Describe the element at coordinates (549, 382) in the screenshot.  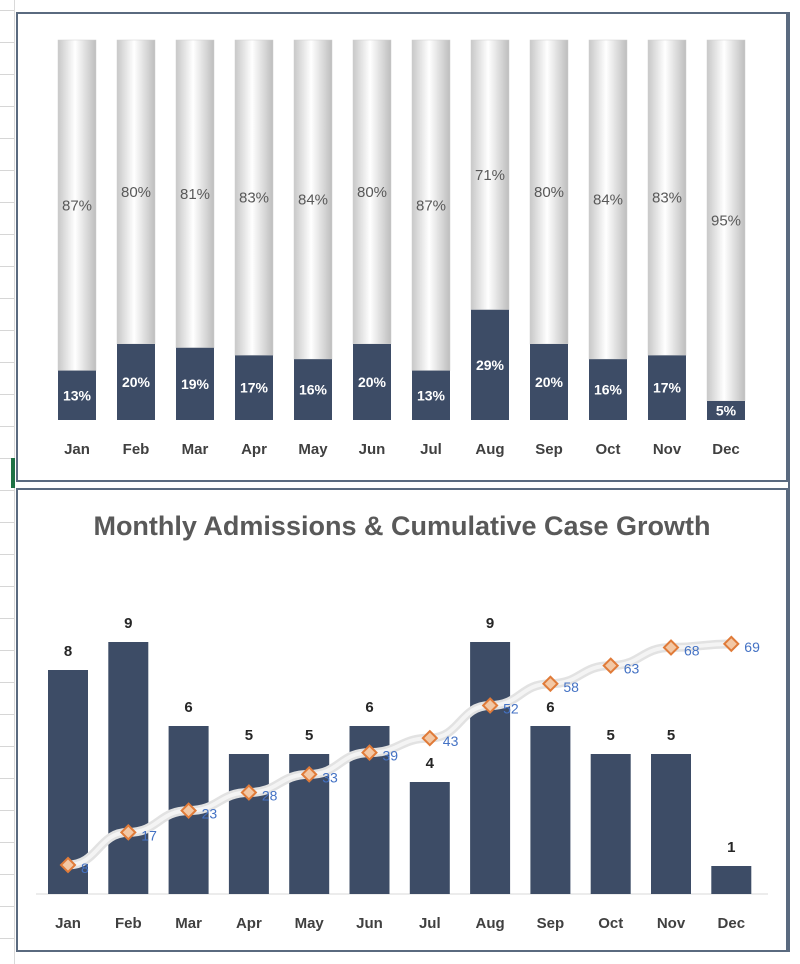
I see `bar-lower-sep` at that location.